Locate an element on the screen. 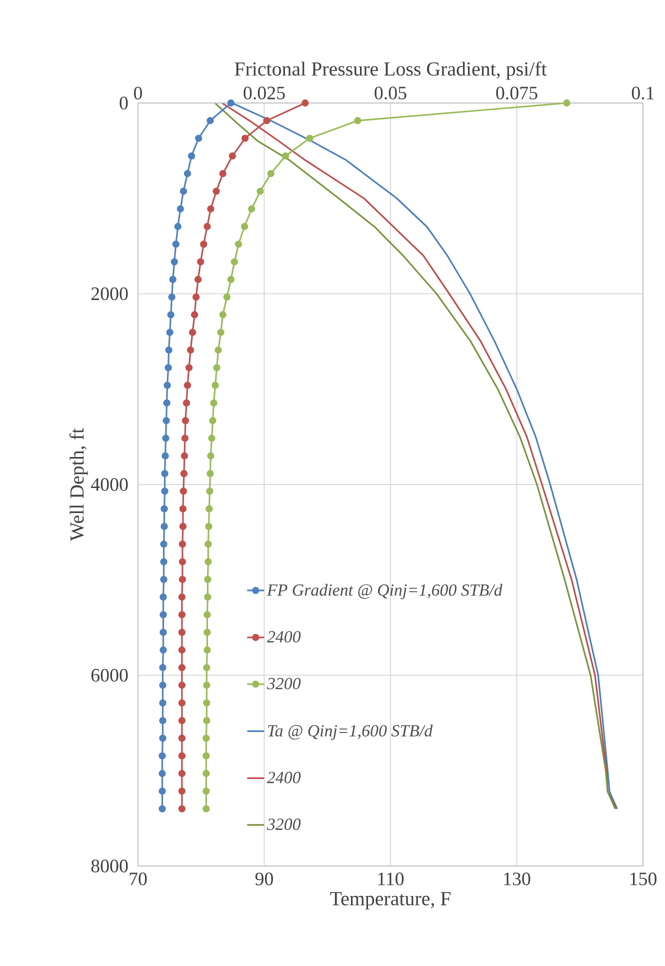 The image size is (665, 966). y-tick-label: 8000 is located at coordinates (109, 866).